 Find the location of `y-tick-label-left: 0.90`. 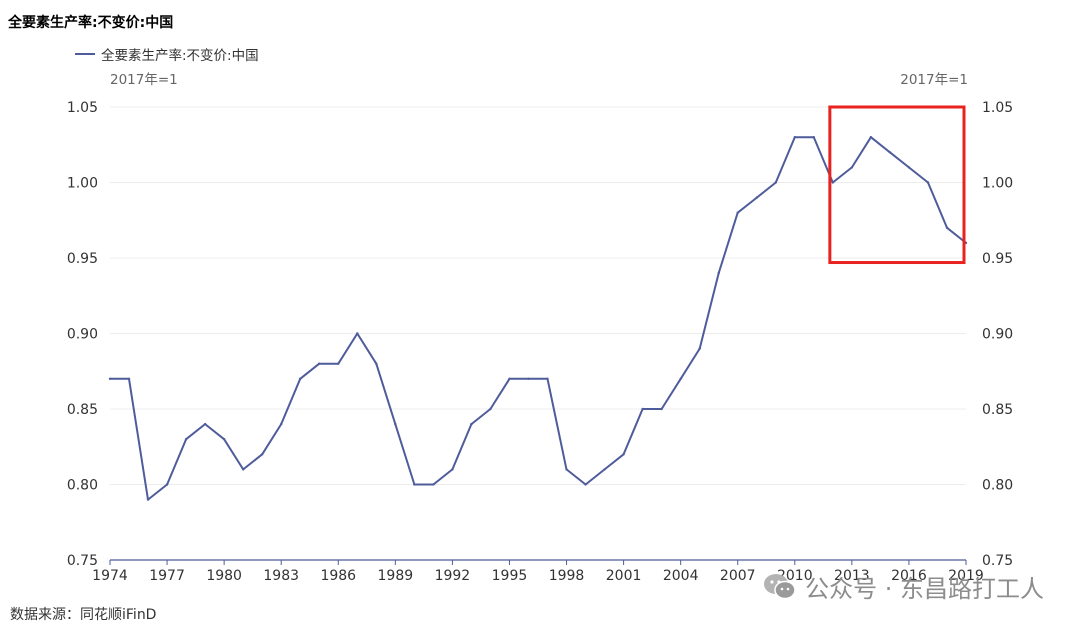

y-tick-label-left: 0.90 is located at coordinates (82, 335).